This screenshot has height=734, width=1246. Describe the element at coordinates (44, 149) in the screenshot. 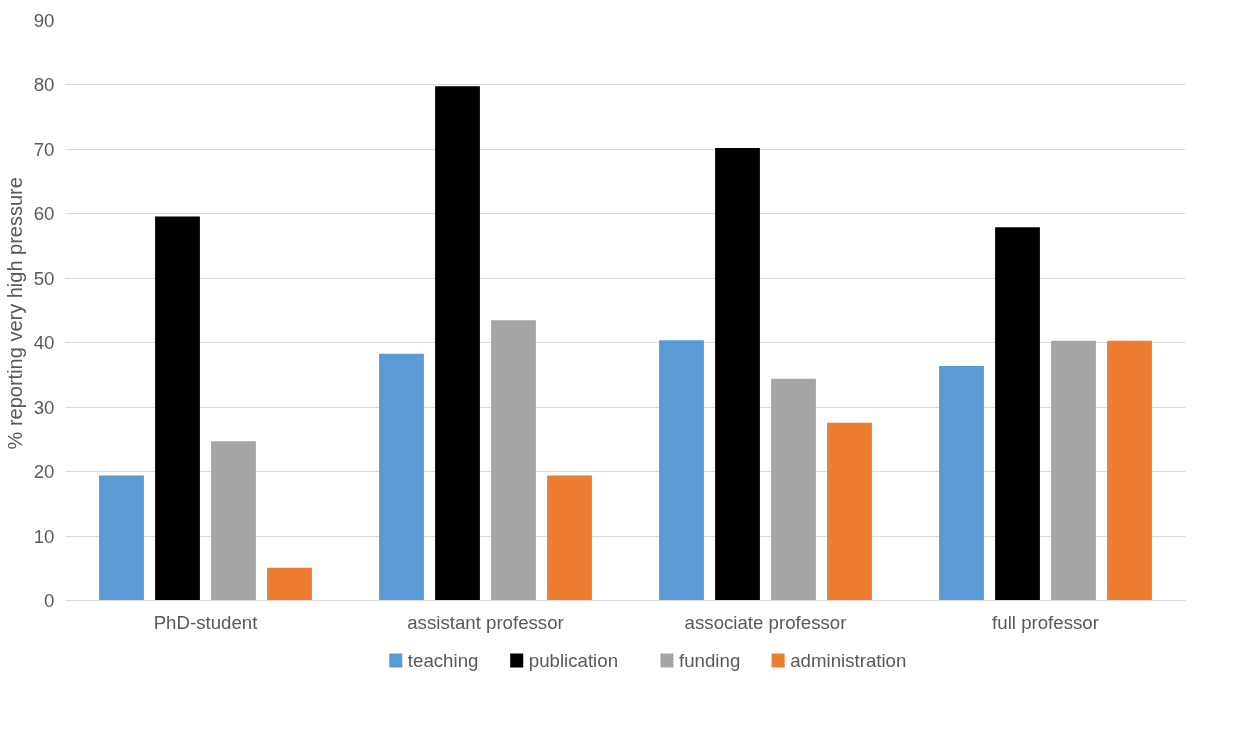

I see `y-tick-label: 70` at that location.